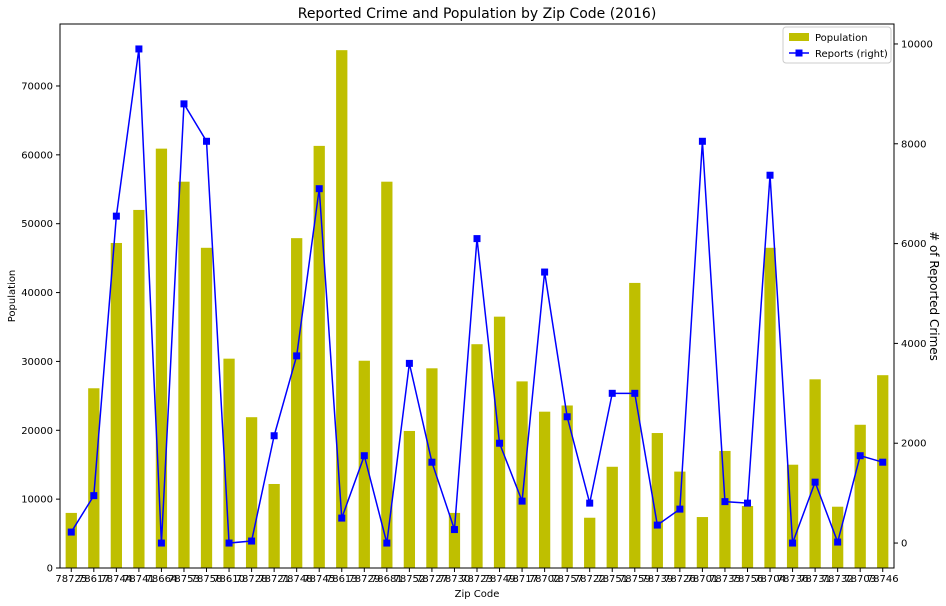 The height and width of the screenshot is (606, 946). What do you see at coordinates (319, 579) in the screenshot?
I see `x-tick-label: 78745` at bounding box center [319, 579].